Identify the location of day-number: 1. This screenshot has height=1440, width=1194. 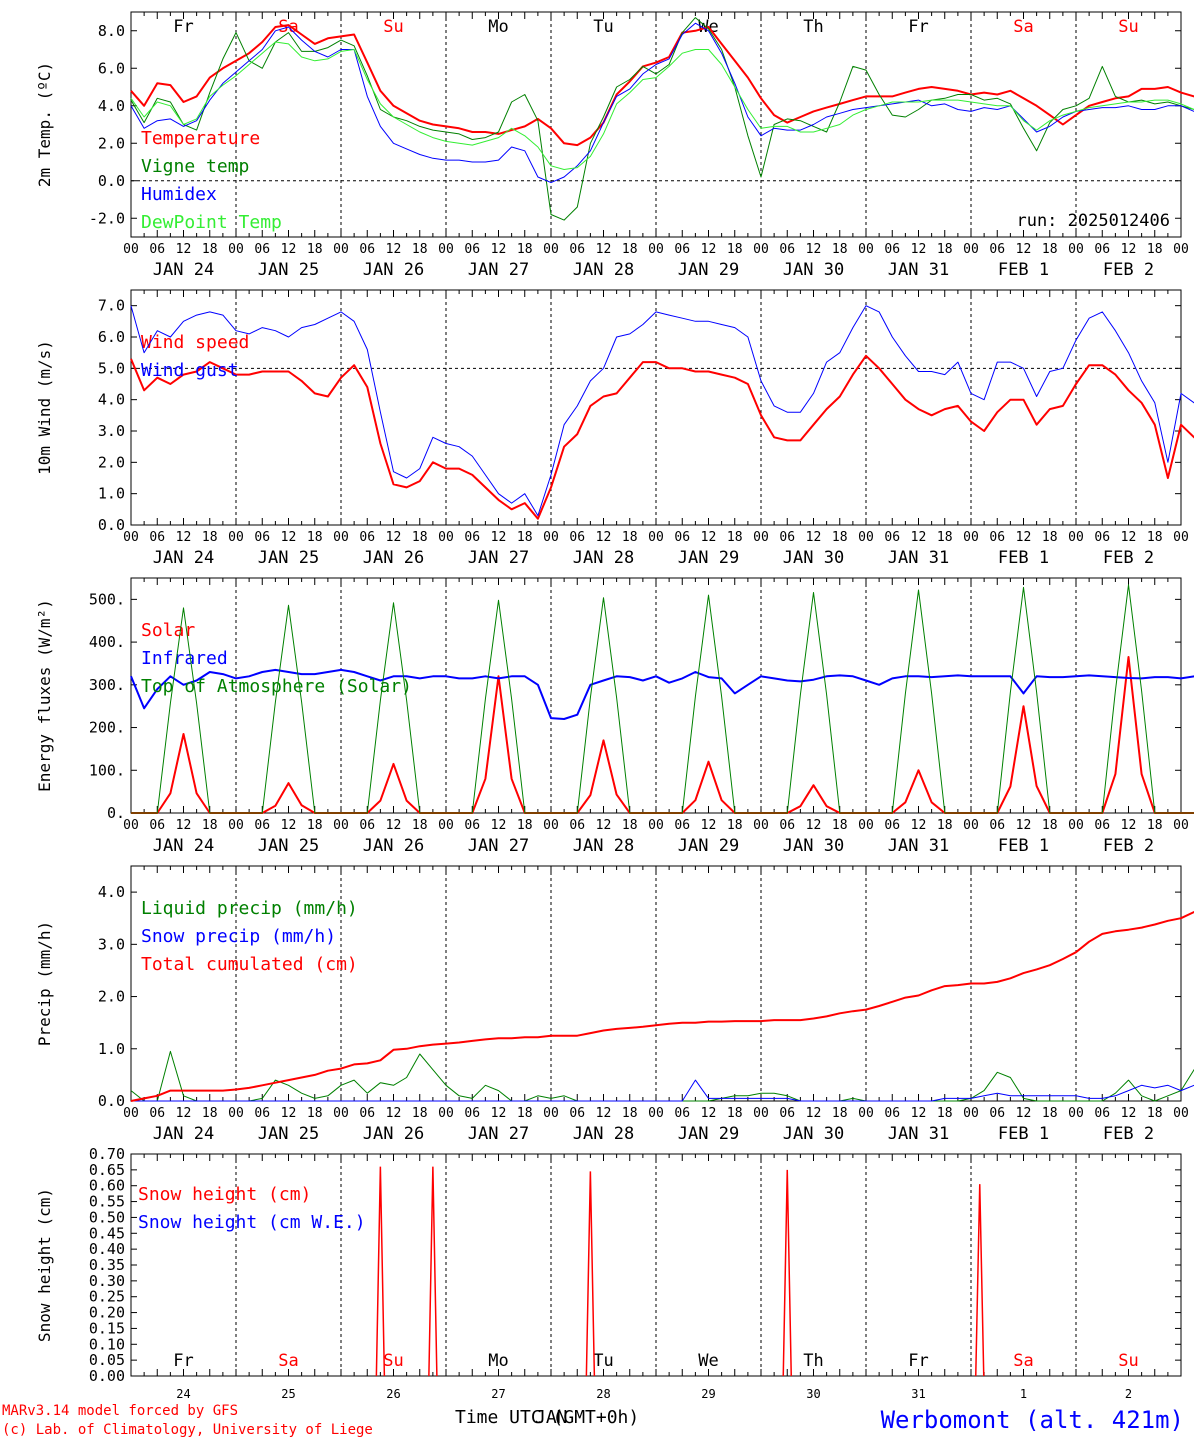
(1023, 1394).